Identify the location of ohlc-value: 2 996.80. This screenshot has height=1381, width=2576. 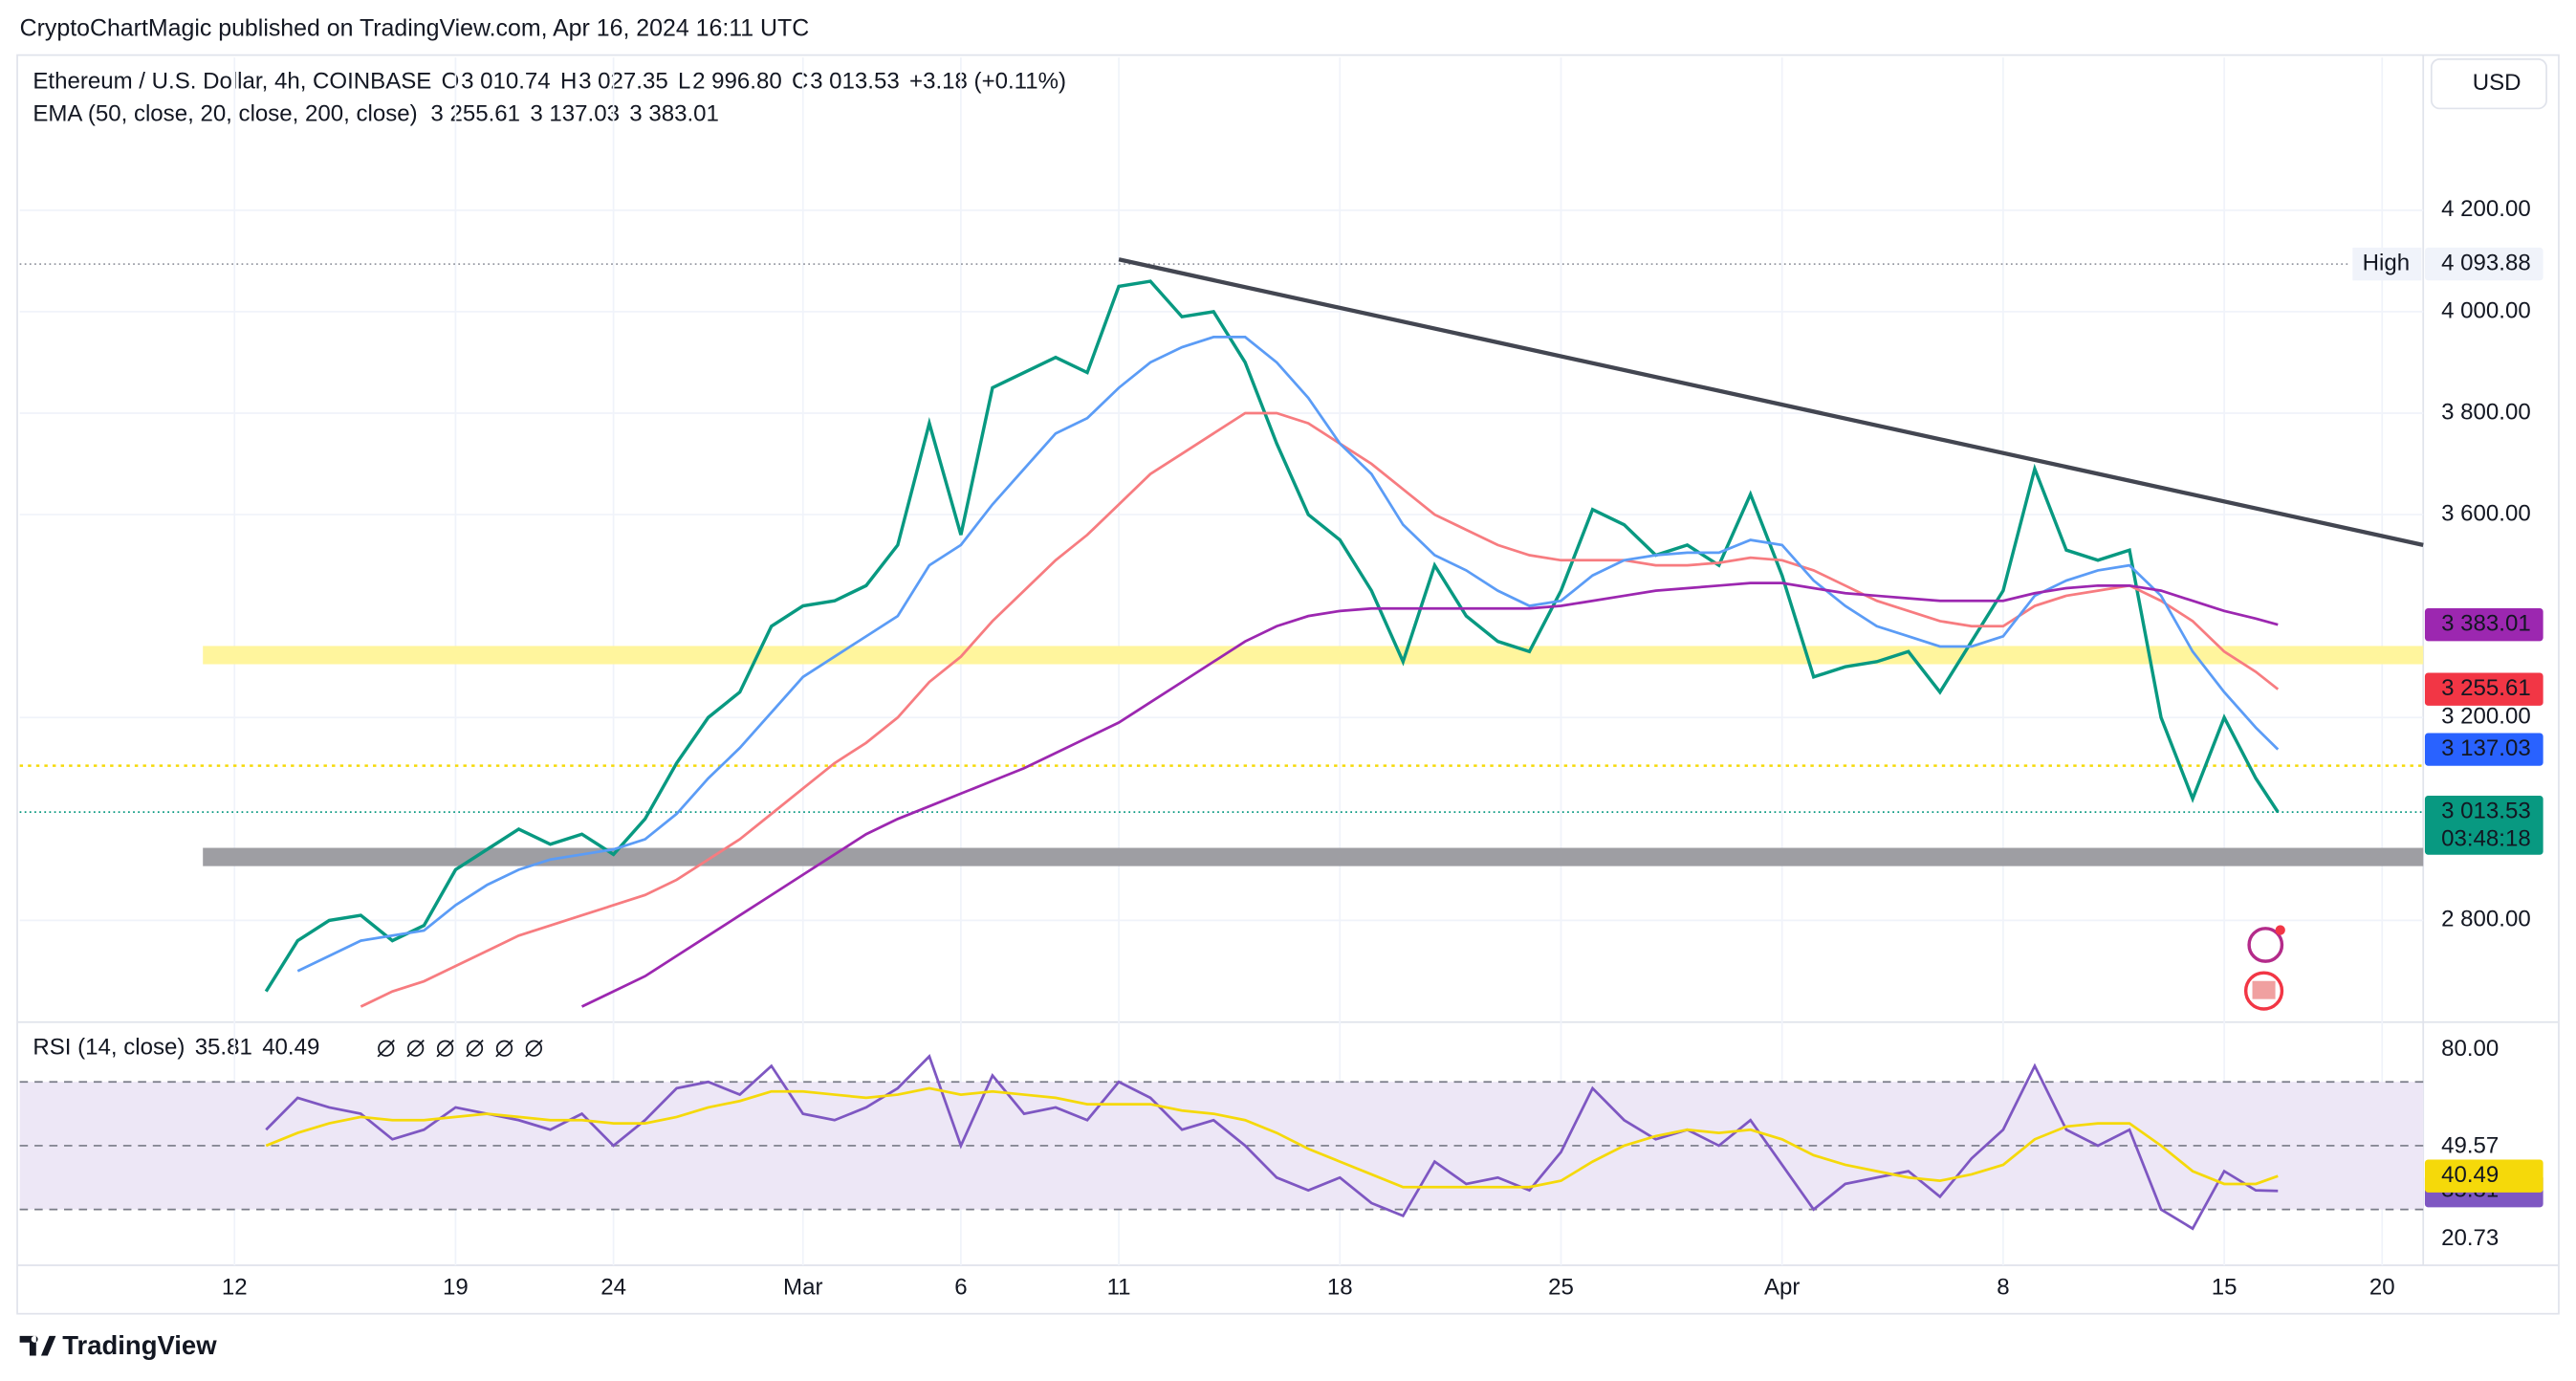
(737, 81).